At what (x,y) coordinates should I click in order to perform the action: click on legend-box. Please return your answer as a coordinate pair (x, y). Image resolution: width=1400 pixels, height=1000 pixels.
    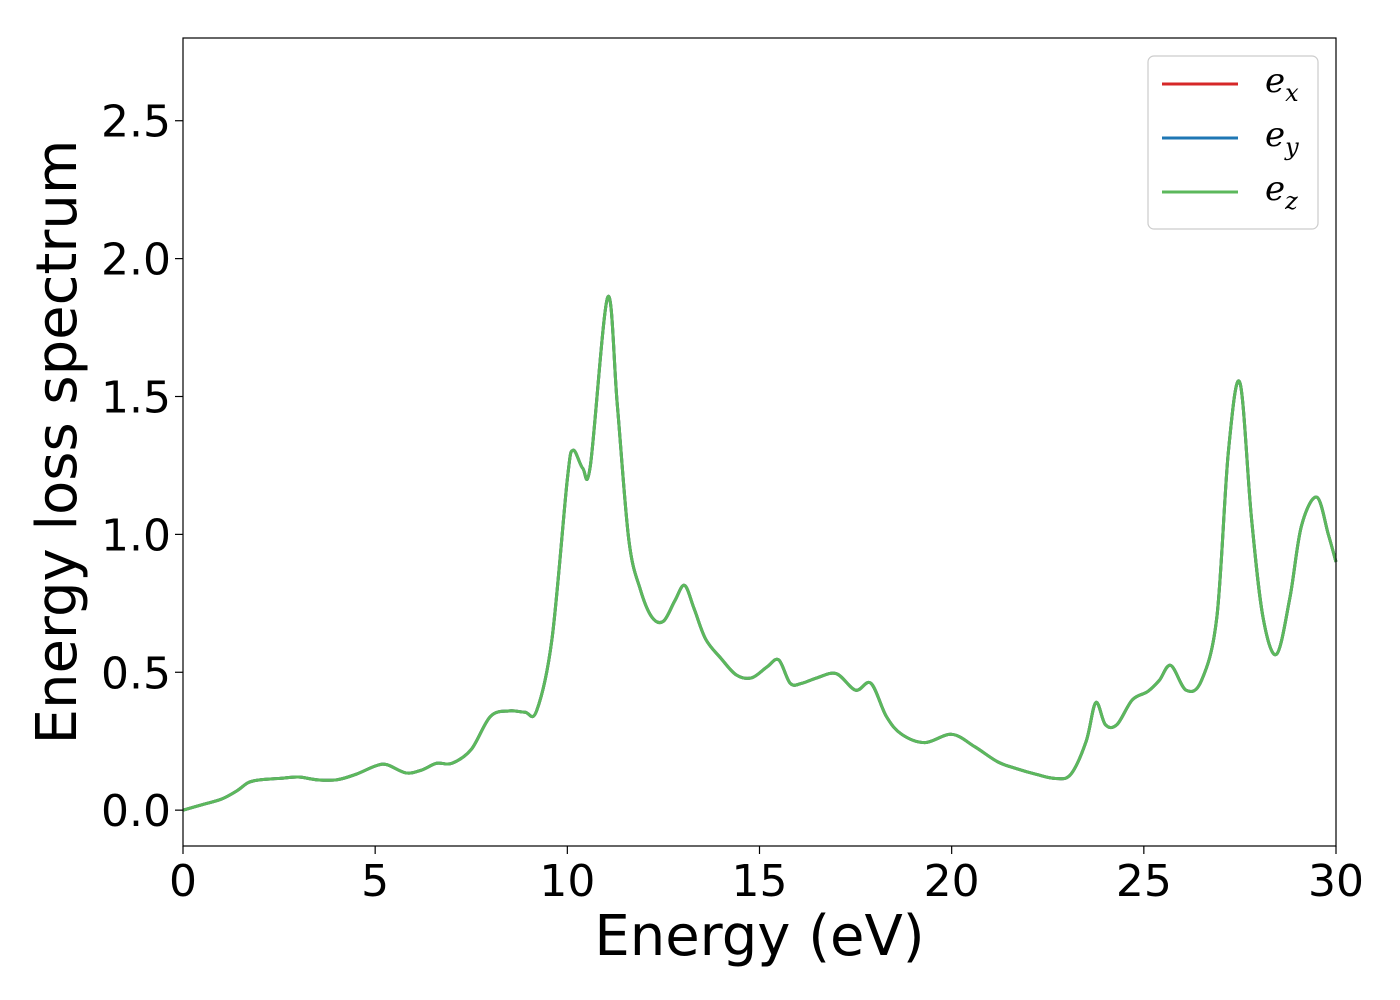
    Looking at the image, I should click on (1233, 142).